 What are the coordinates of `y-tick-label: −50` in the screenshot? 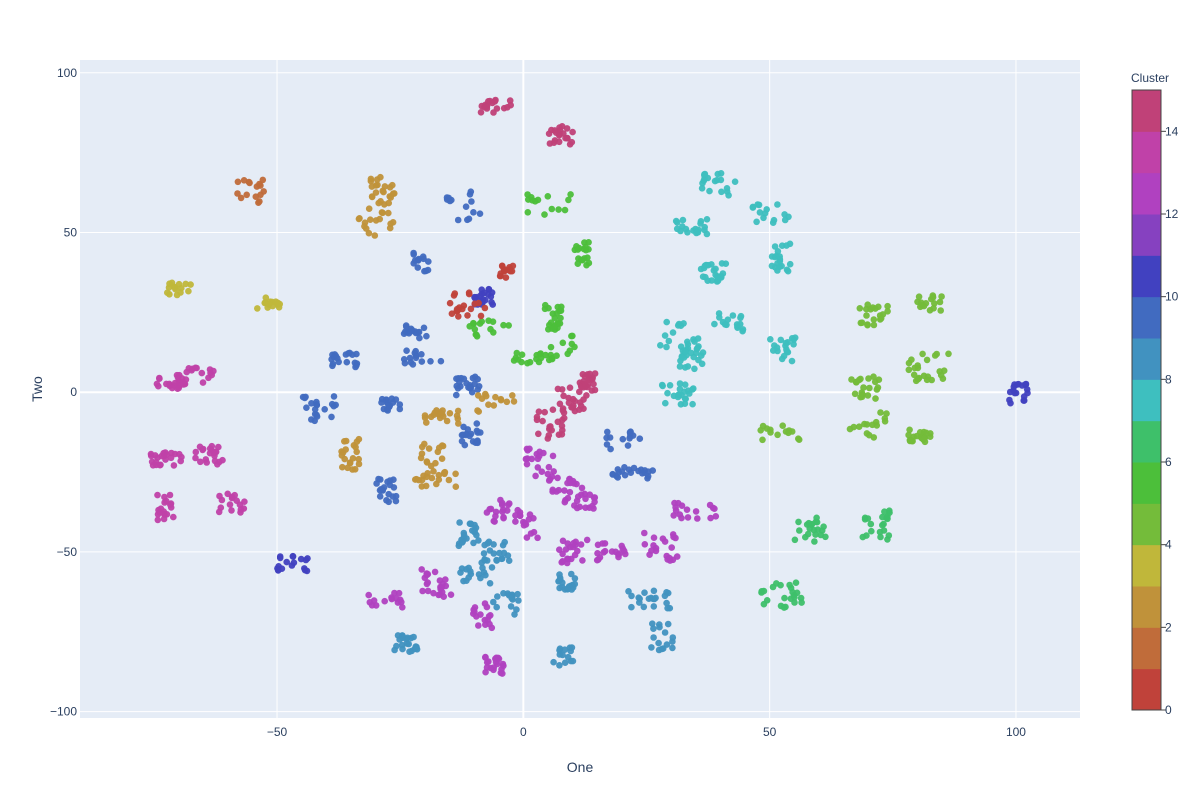 It's located at (67, 552).